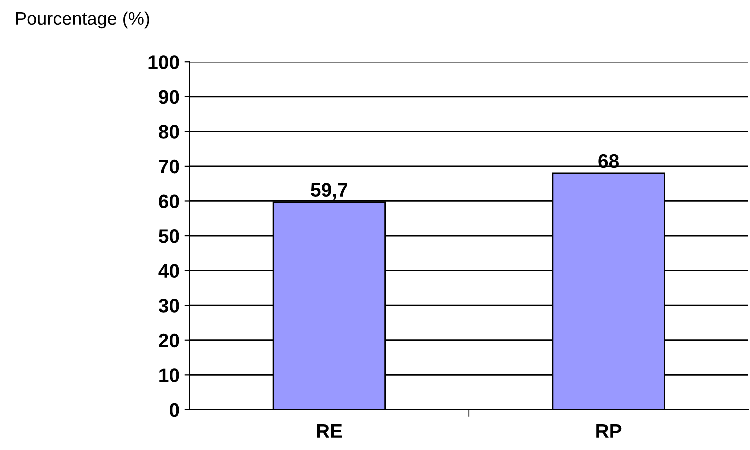  What do you see at coordinates (169, 167) in the screenshot?
I see `y-tick-label: 70` at bounding box center [169, 167].